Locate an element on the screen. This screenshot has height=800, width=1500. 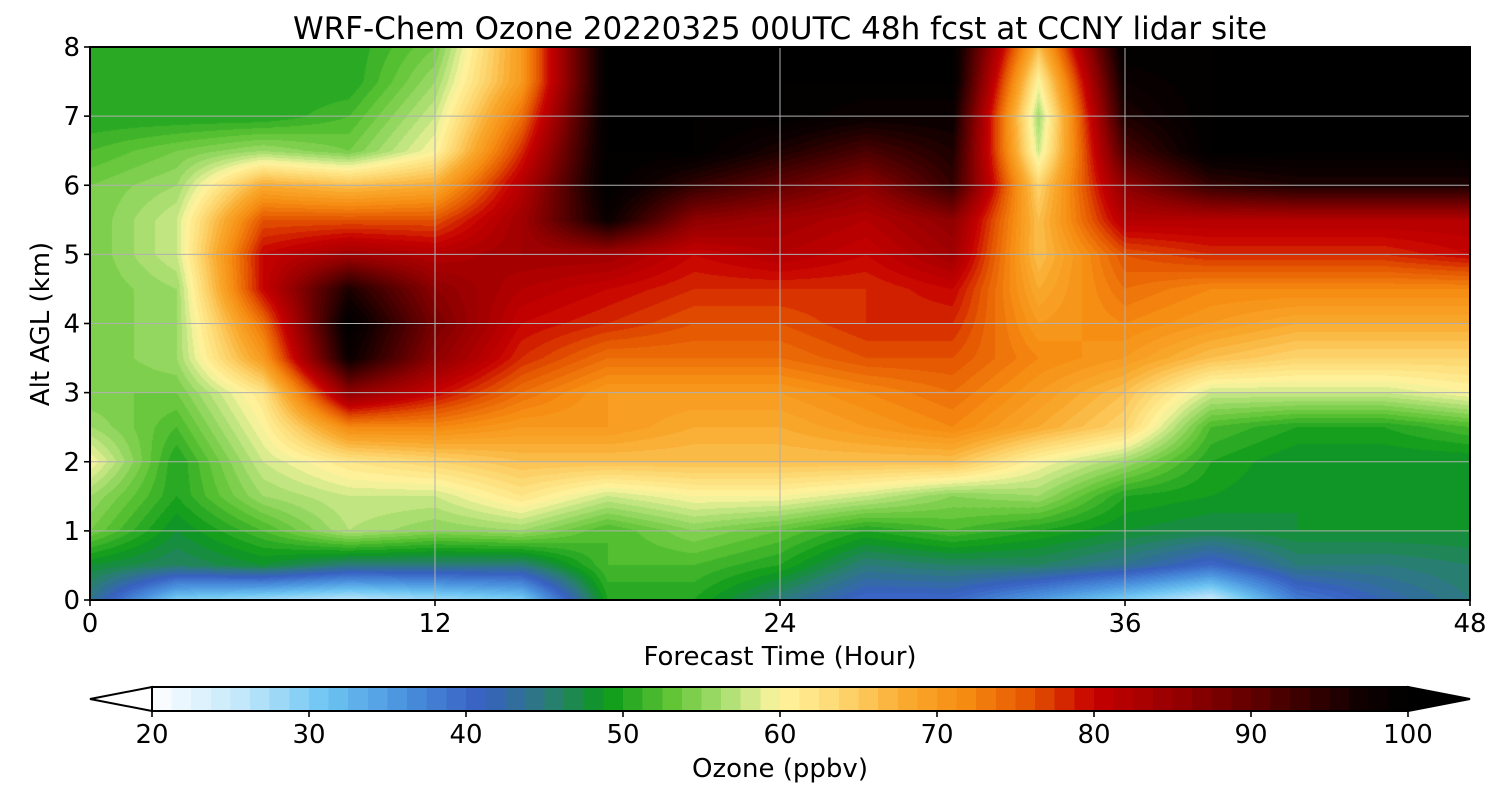
y-tick-label: 1 is located at coordinates (71, 532).